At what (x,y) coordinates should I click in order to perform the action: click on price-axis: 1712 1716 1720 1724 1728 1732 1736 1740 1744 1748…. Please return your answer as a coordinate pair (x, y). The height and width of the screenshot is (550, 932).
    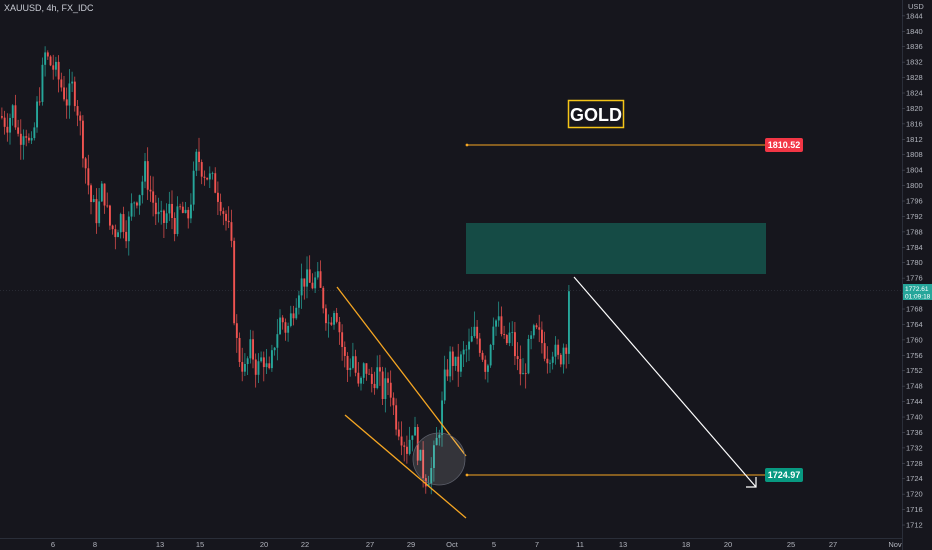
    Looking at the image, I should click on (912, 270).